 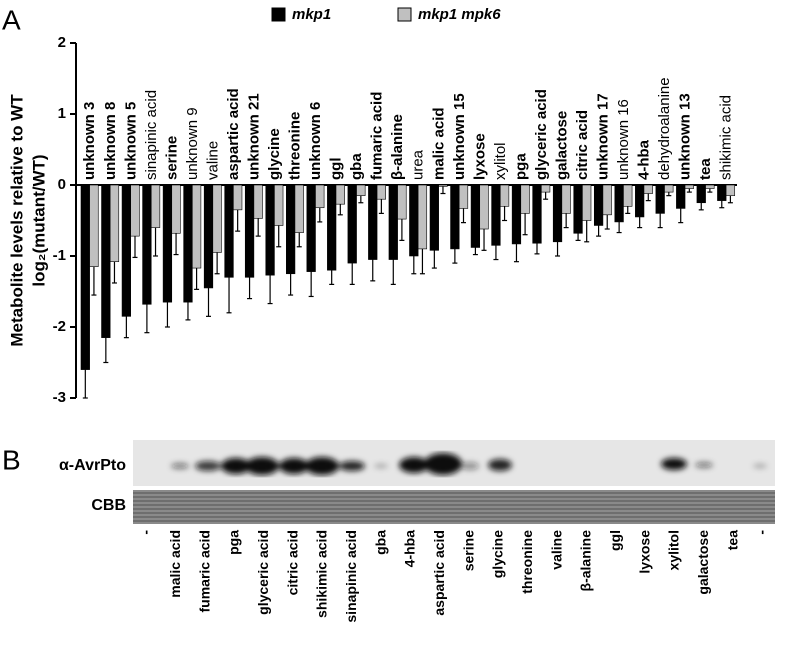 What do you see at coordinates (732, 540) in the screenshot?
I see `lane-label: tea` at bounding box center [732, 540].